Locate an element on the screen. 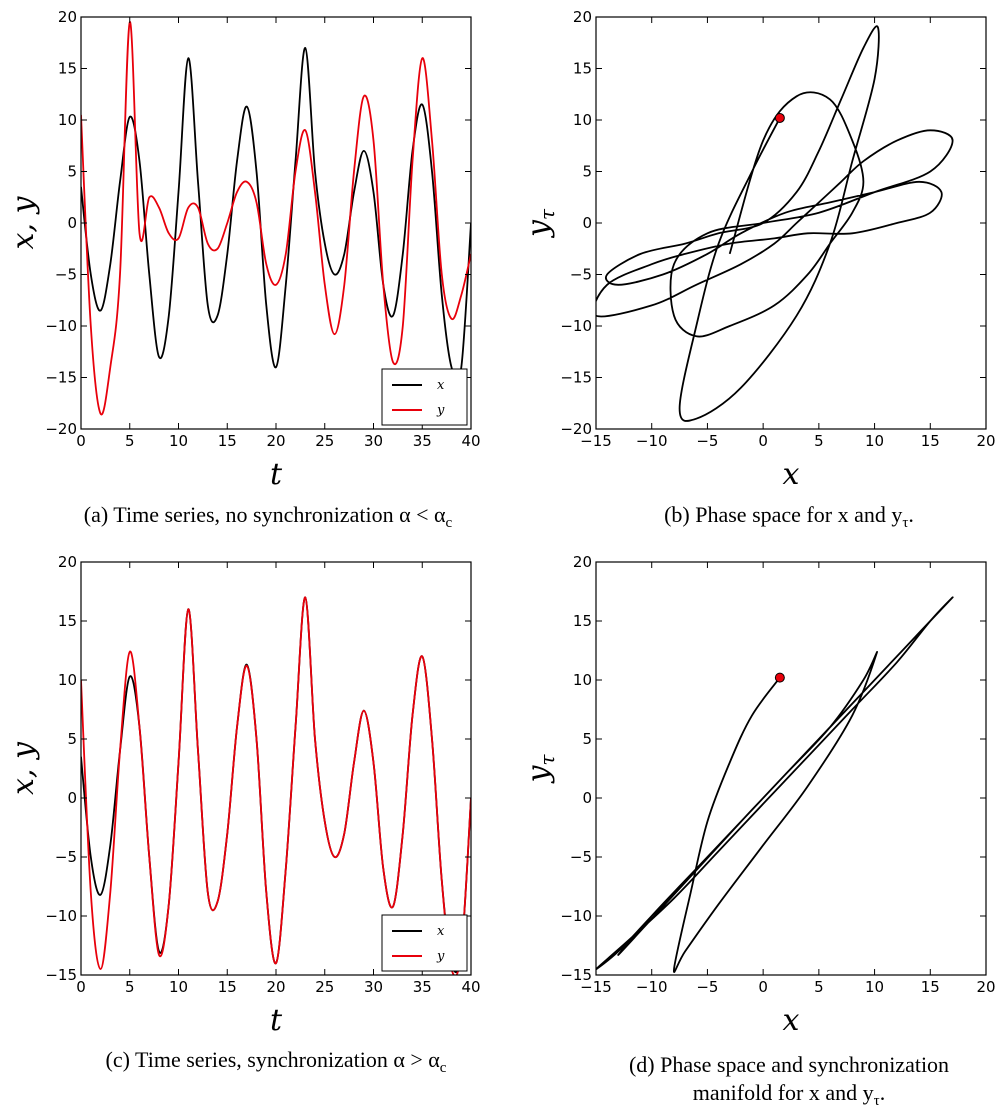  x-axis-label: x is located at coordinates (791, 474).